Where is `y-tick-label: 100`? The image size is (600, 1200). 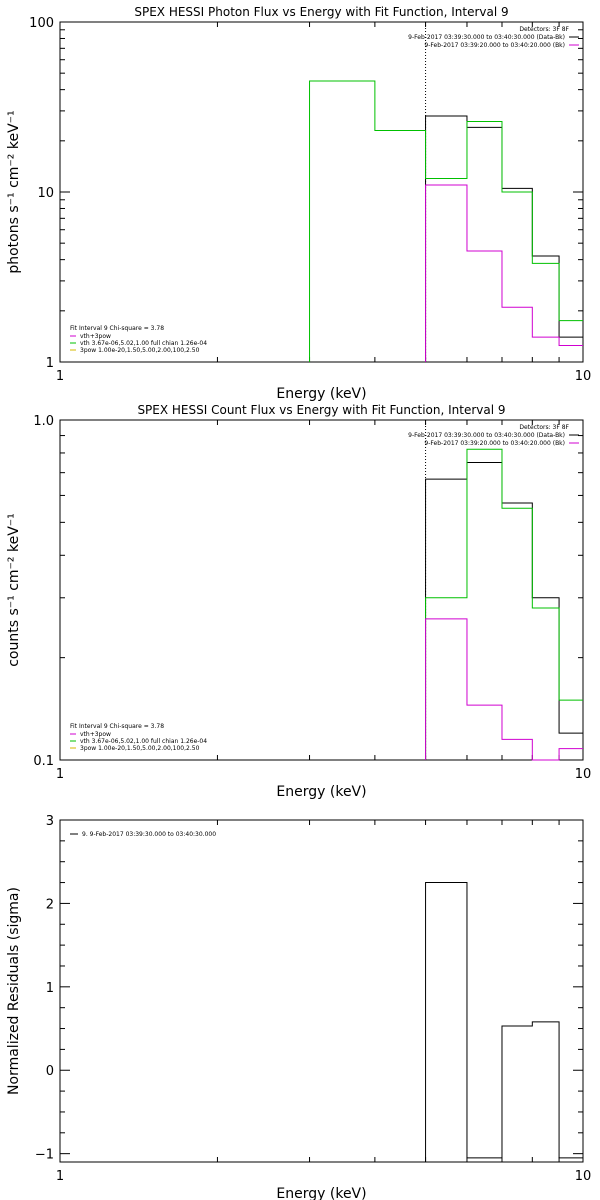 y-tick-label: 100 is located at coordinates (41, 23).